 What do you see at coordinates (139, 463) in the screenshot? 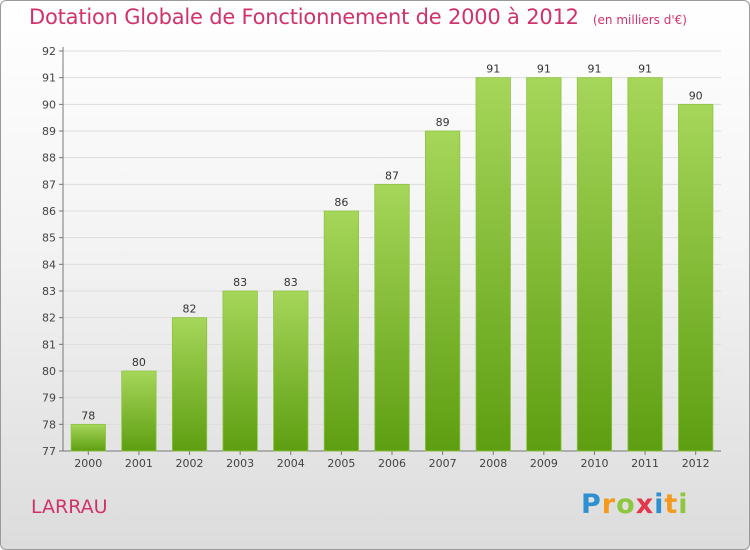
I see `x-tick-label: 2001` at bounding box center [139, 463].